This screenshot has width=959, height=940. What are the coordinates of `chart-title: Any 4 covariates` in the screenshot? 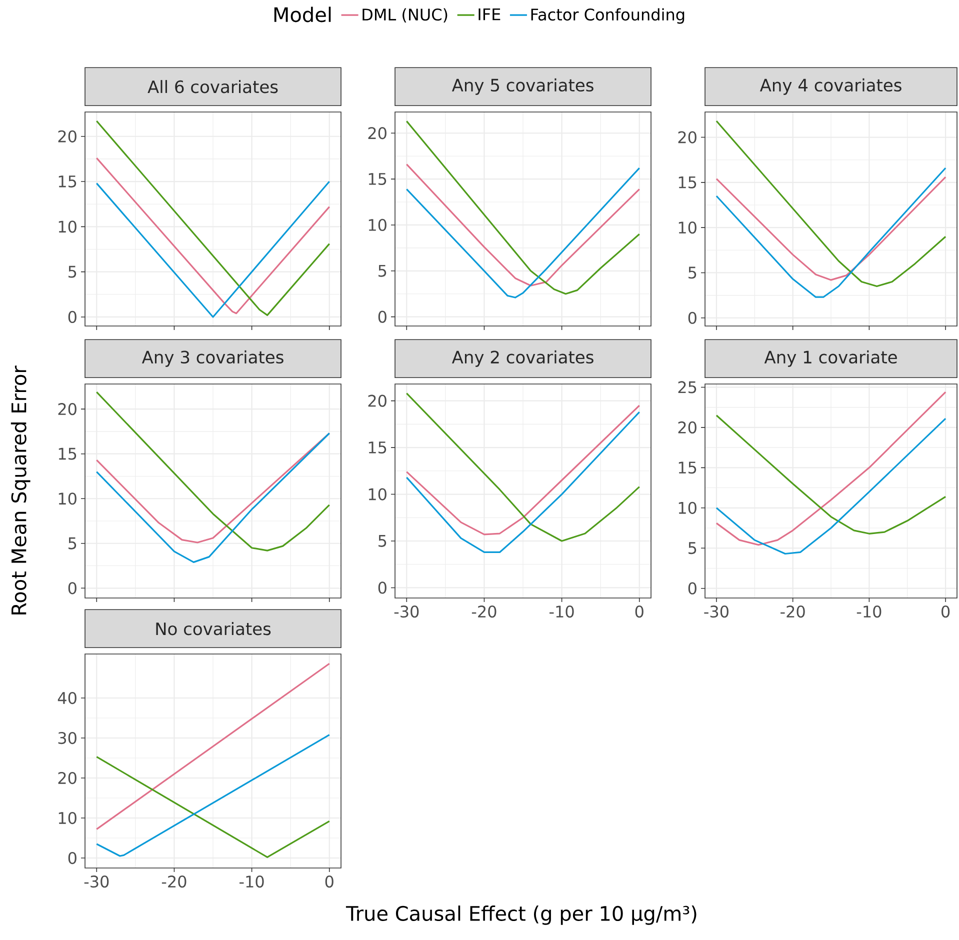 It's located at (831, 86).